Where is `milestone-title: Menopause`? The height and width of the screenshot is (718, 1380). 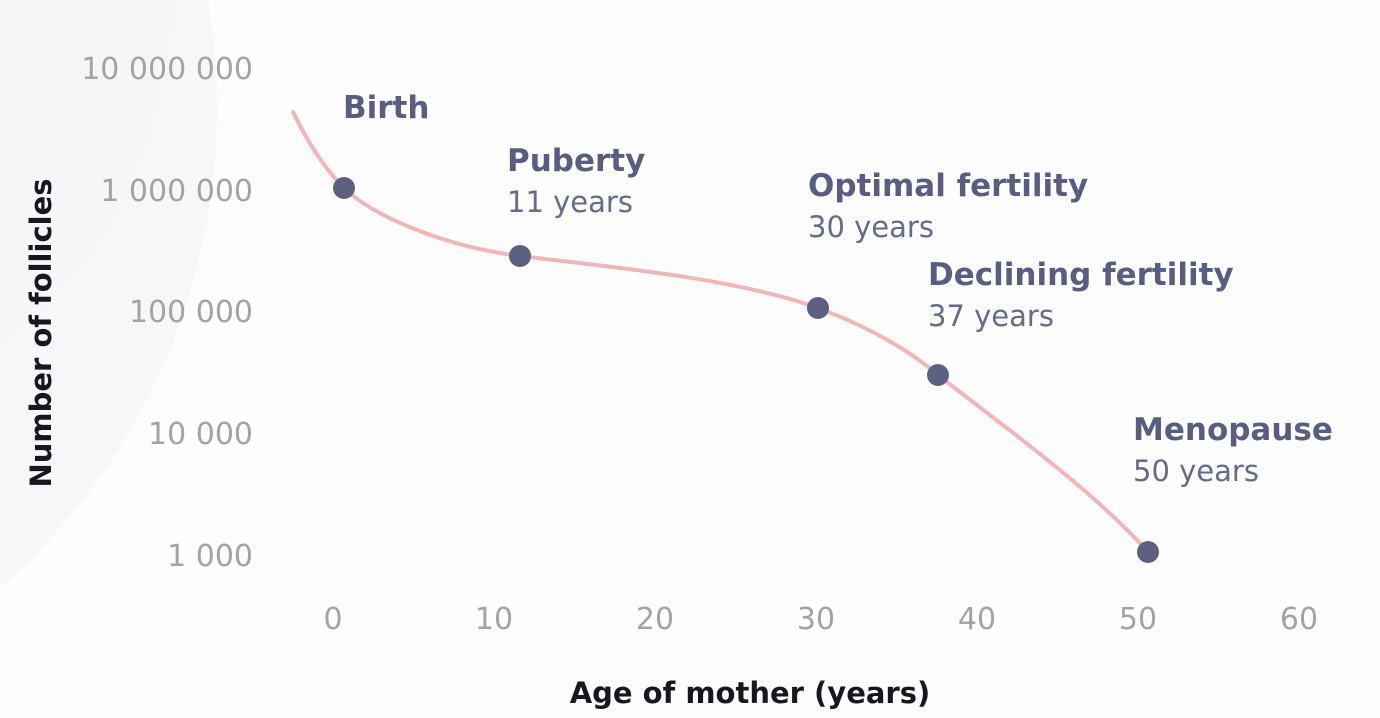 milestone-title: Menopause is located at coordinates (1233, 430).